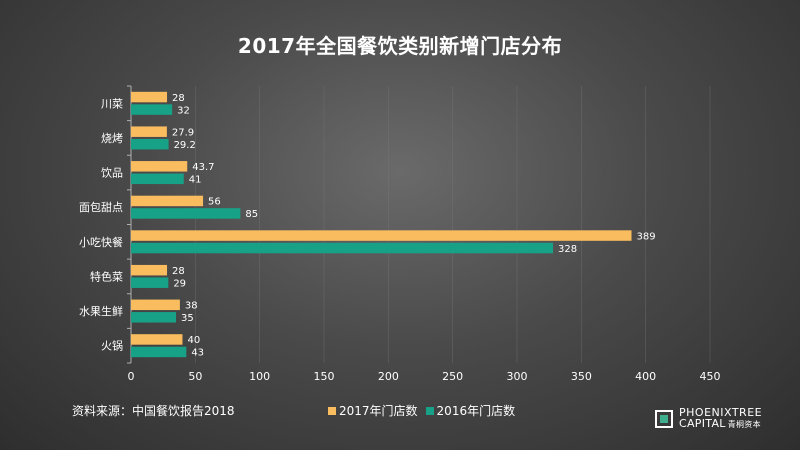 This screenshot has width=800, height=450. What do you see at coordinates (645, 376) in the screenshot?
I see `x-tick-label: 400` at bounding box center [645, 376].